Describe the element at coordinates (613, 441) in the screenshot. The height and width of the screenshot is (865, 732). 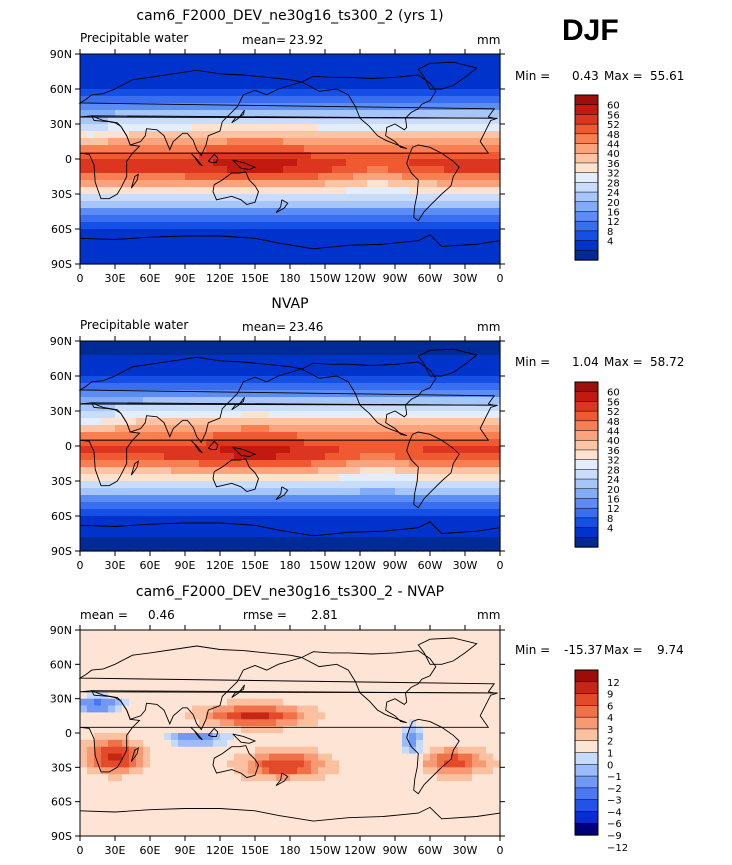
I see `colorbar-label: 40` at that location.